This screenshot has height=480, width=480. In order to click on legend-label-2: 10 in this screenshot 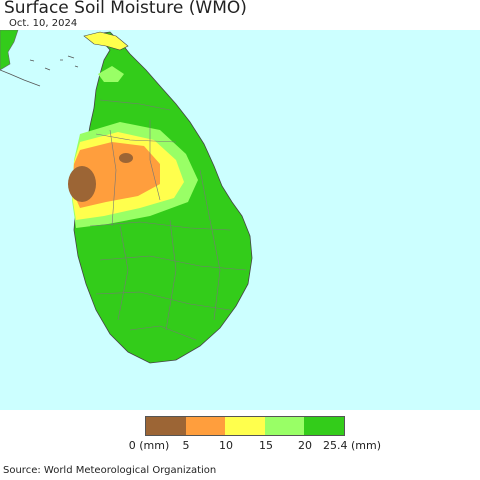, I will do `click(226, 445)`.